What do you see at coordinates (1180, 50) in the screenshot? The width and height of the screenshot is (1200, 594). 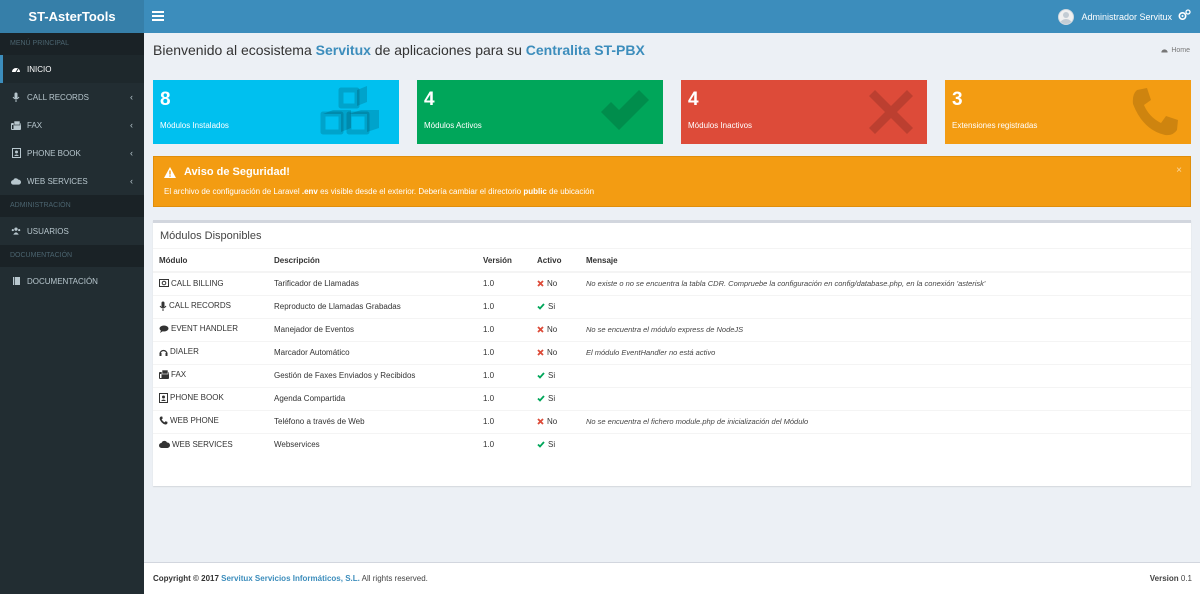 I see `breadcrumb-home: Home` at bounding box center [1180, 50].